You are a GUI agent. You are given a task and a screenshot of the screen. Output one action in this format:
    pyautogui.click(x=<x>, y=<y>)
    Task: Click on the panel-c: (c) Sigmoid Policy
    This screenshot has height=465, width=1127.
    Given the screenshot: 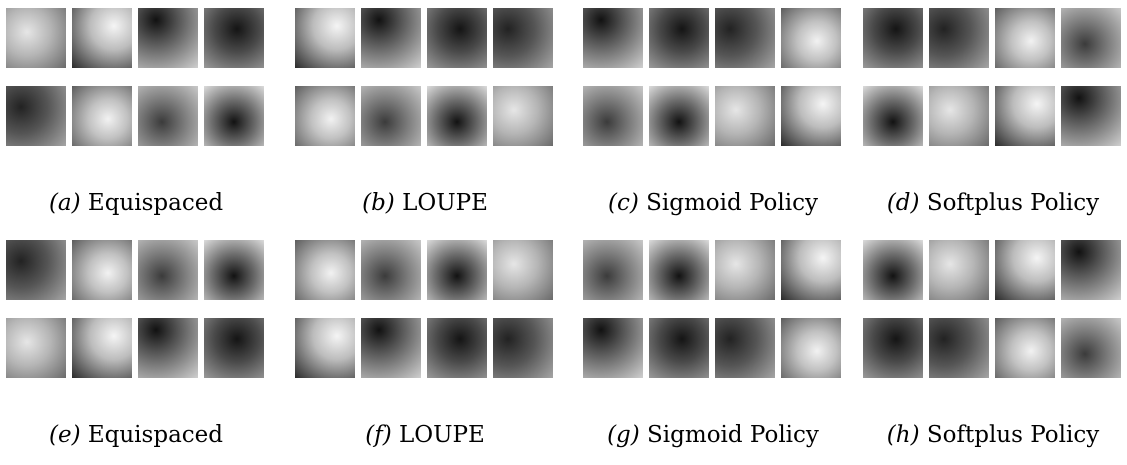 What is the action you would take?
    pyautogui.click(x=713, y=120)
    